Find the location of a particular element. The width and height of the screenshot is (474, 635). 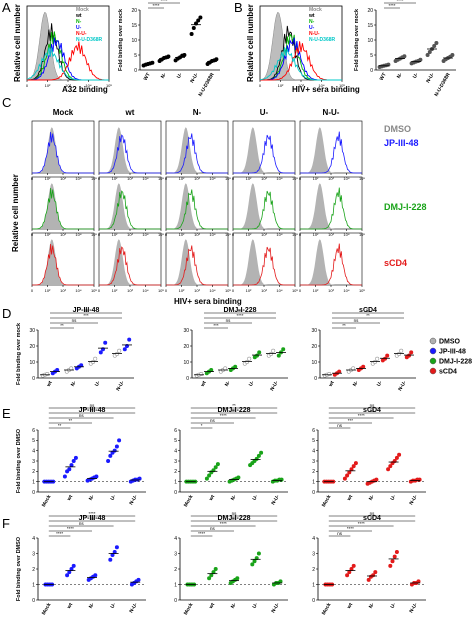

significance-label: *** is located at coordinates (86, 315).